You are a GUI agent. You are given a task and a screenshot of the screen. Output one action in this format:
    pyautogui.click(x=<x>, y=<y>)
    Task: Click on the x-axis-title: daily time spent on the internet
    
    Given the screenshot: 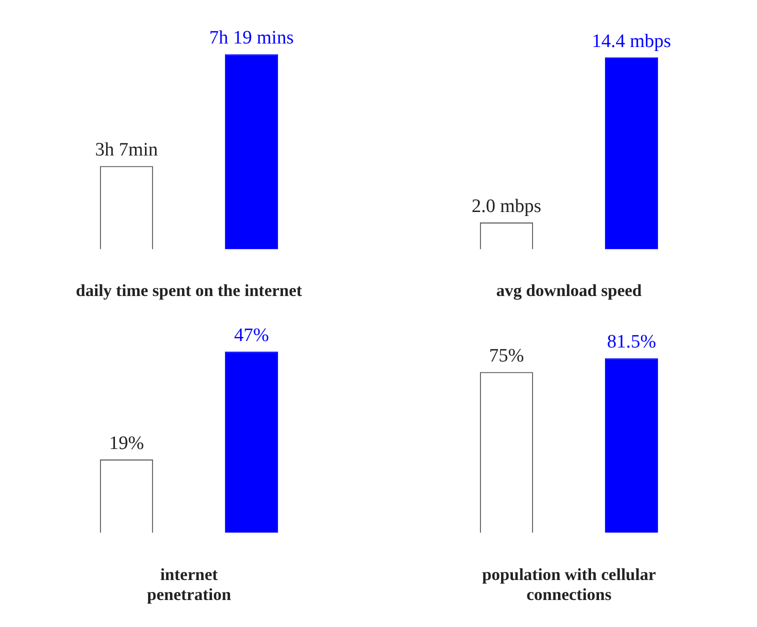 What is the action you would take?
    pyautogui.click(x=189, y=290)
    